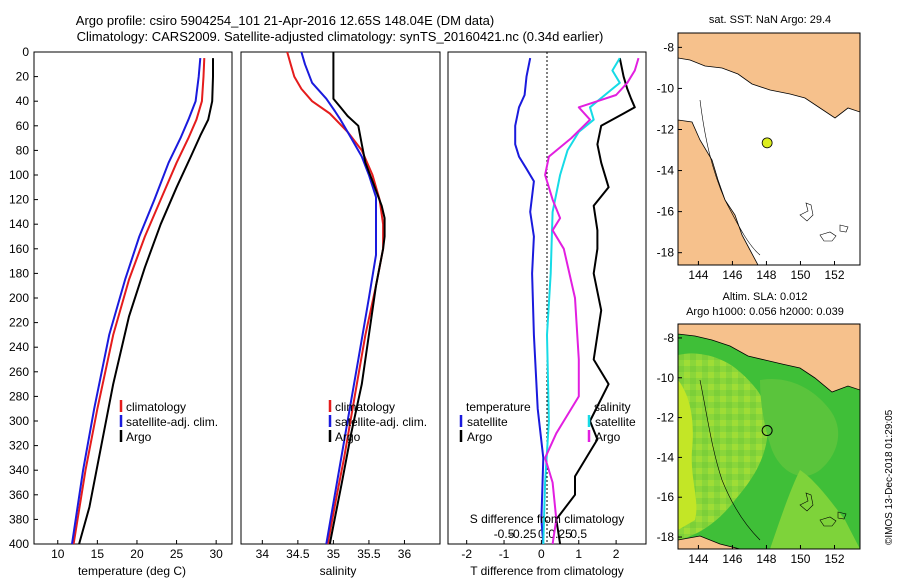  I want to click on series-line-salinity-satellite, so click(581, 301).